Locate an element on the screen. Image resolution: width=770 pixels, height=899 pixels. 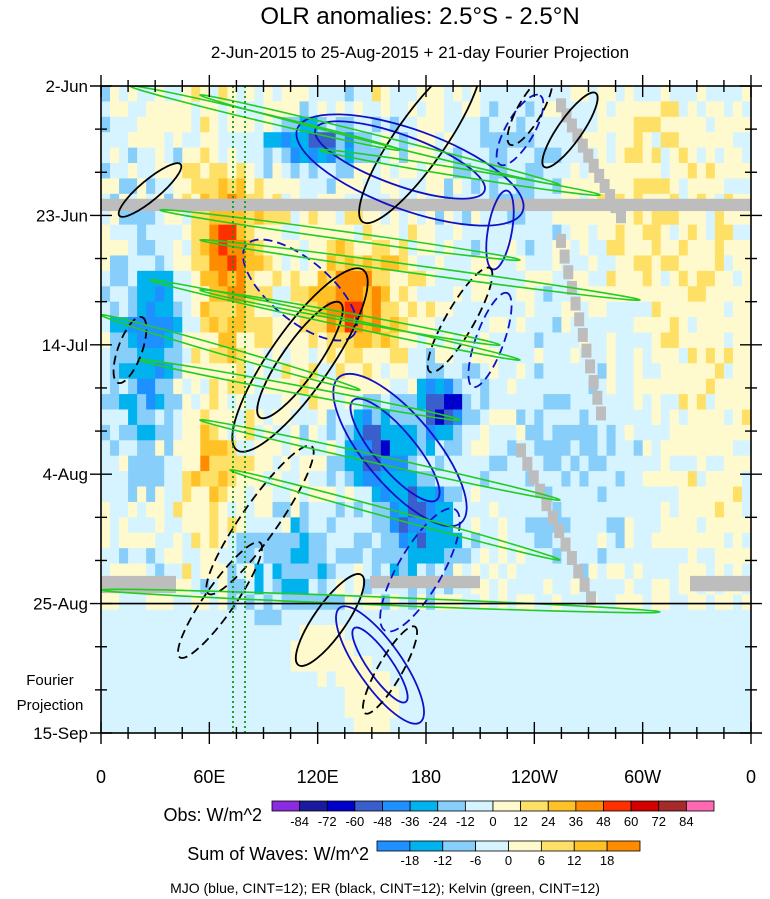
colorbar-level-label: -18 is located at coordinates (409, 860).